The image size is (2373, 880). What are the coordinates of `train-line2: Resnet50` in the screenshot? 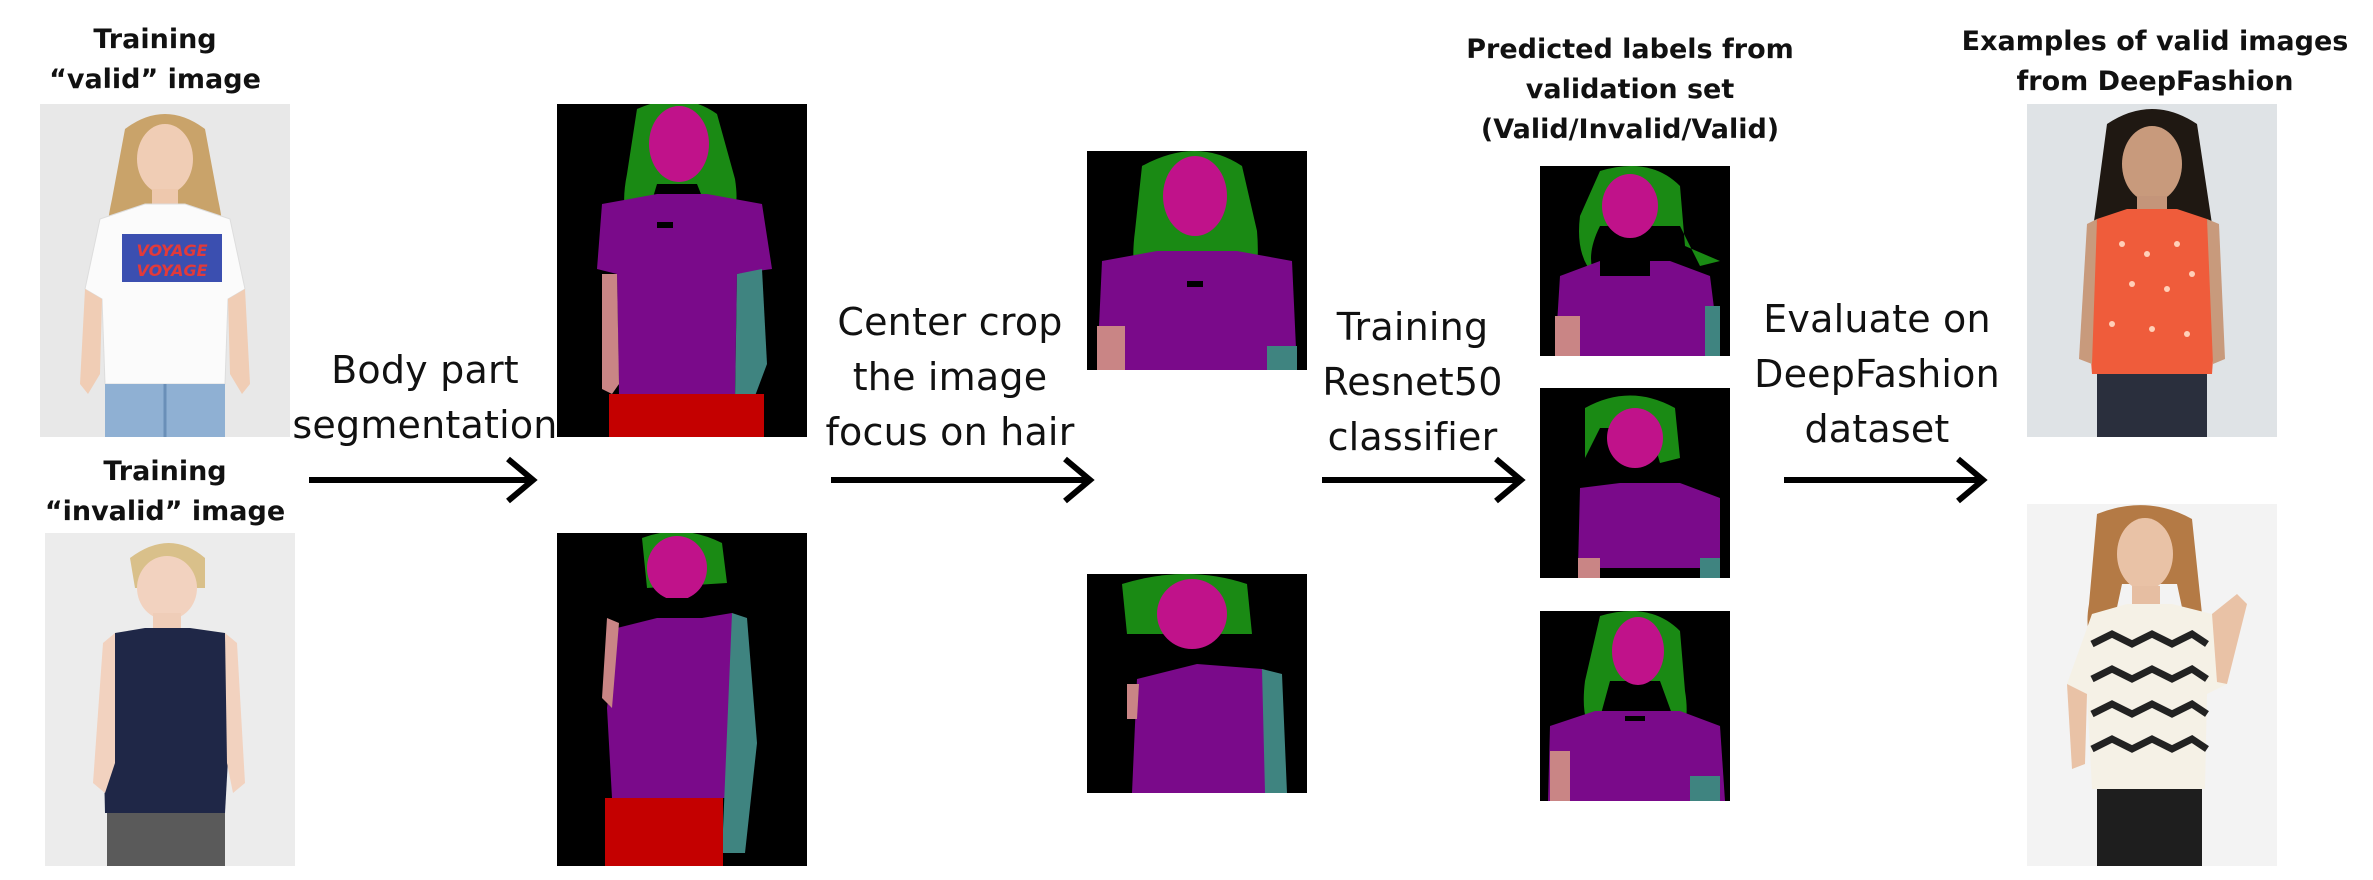 It's located at (1412, 382).